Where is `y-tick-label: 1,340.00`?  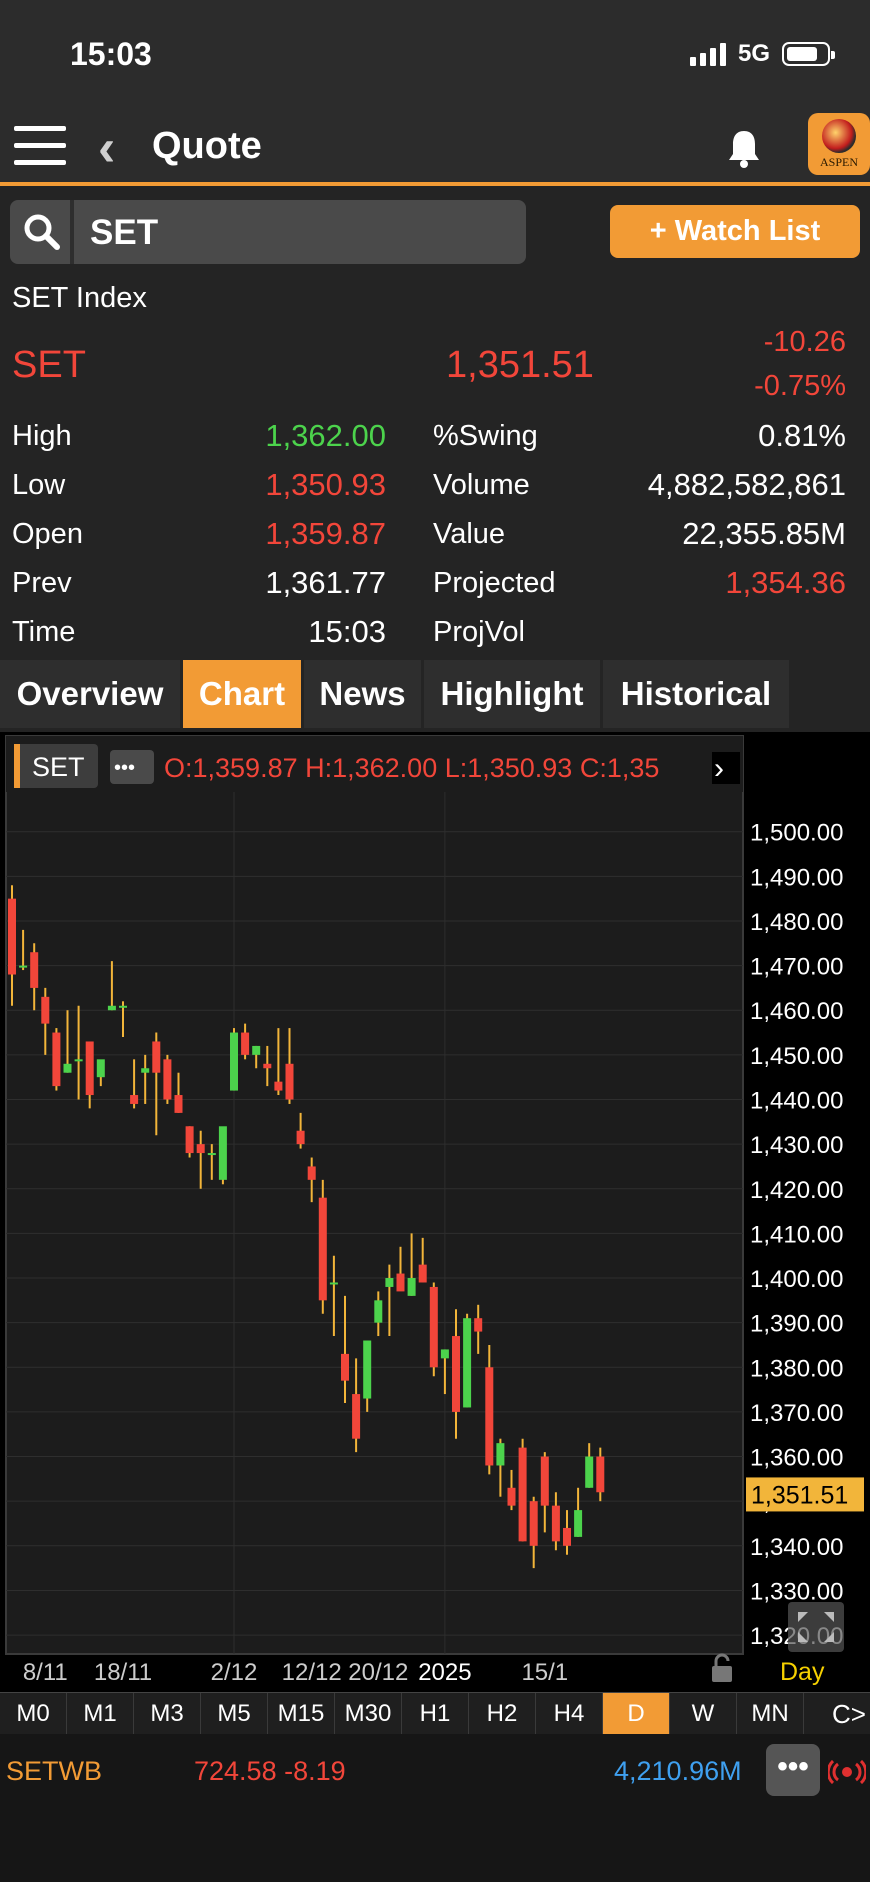
y-tick-label: 1,340.00 is located at coordinates (796, 1547).